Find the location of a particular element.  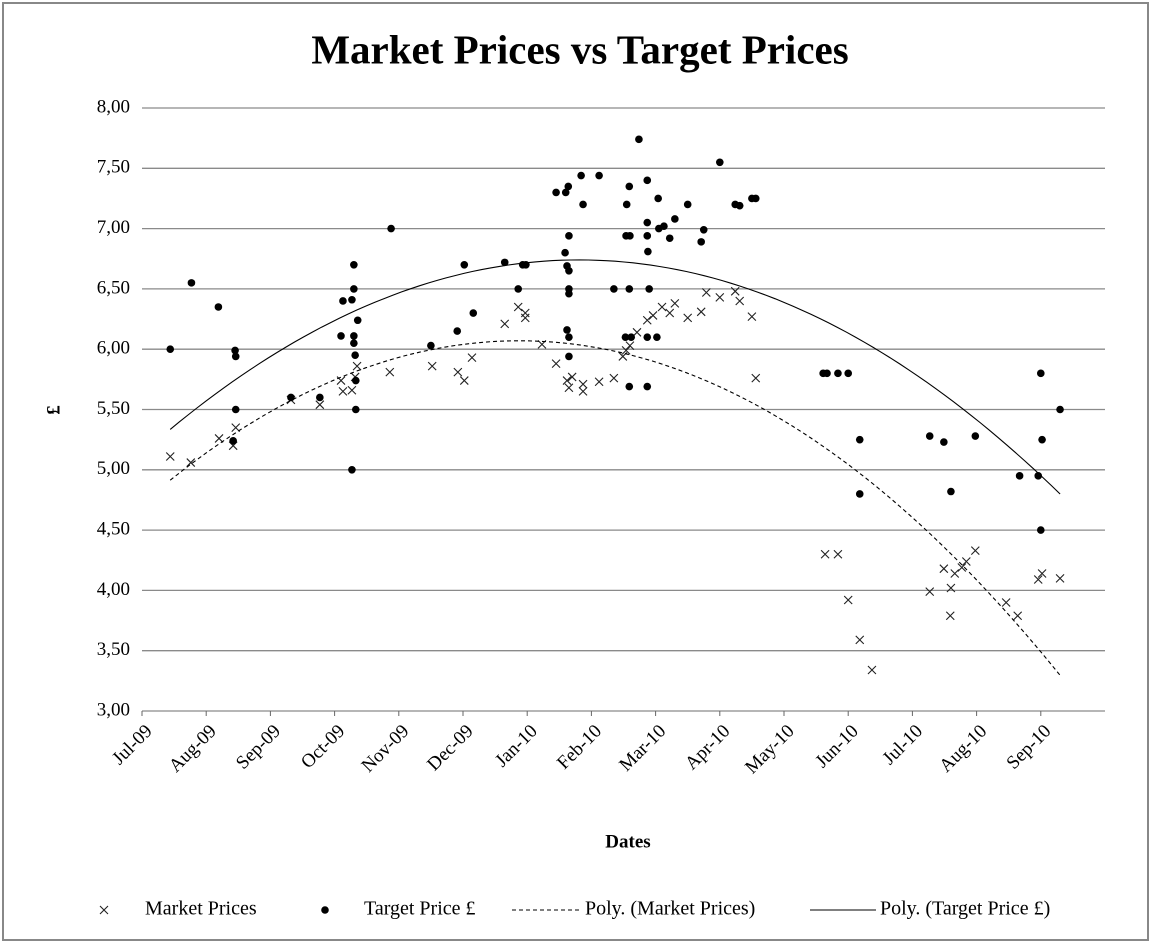

y-tick-label: 5,00 is located at coordinates (113, 468).